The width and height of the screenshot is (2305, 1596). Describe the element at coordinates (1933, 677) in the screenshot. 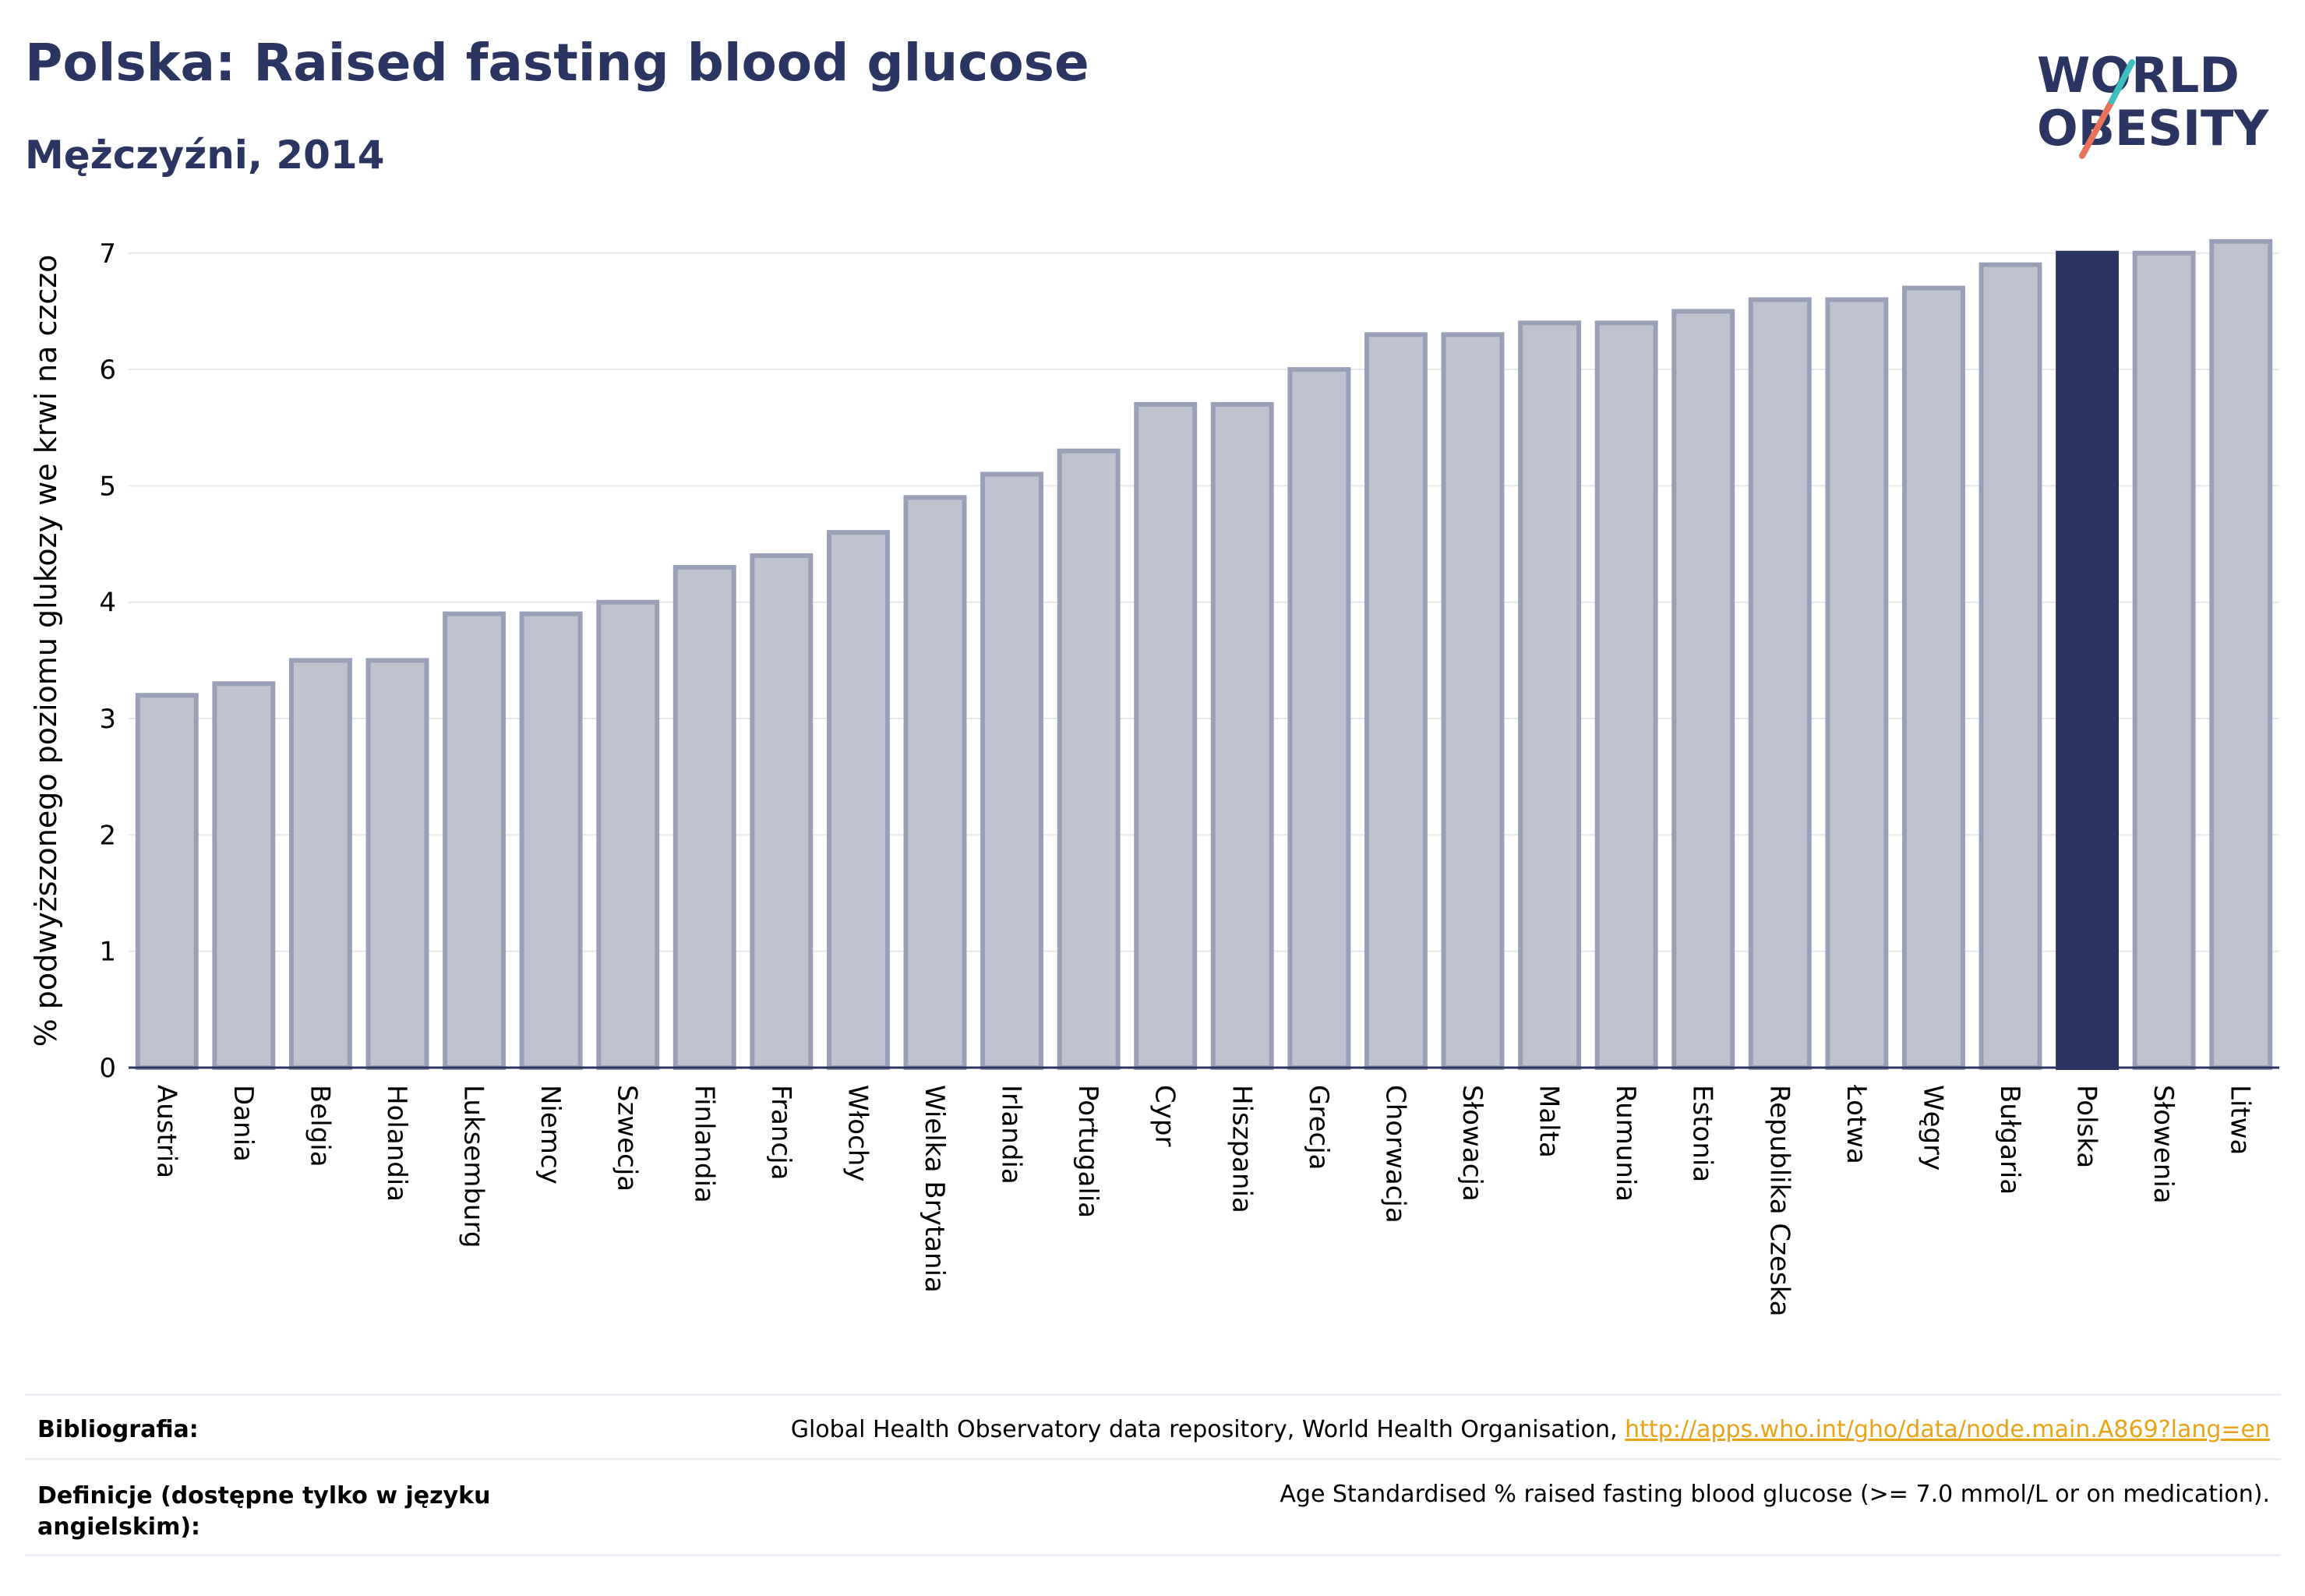

I see `bar-węgry` at that location.